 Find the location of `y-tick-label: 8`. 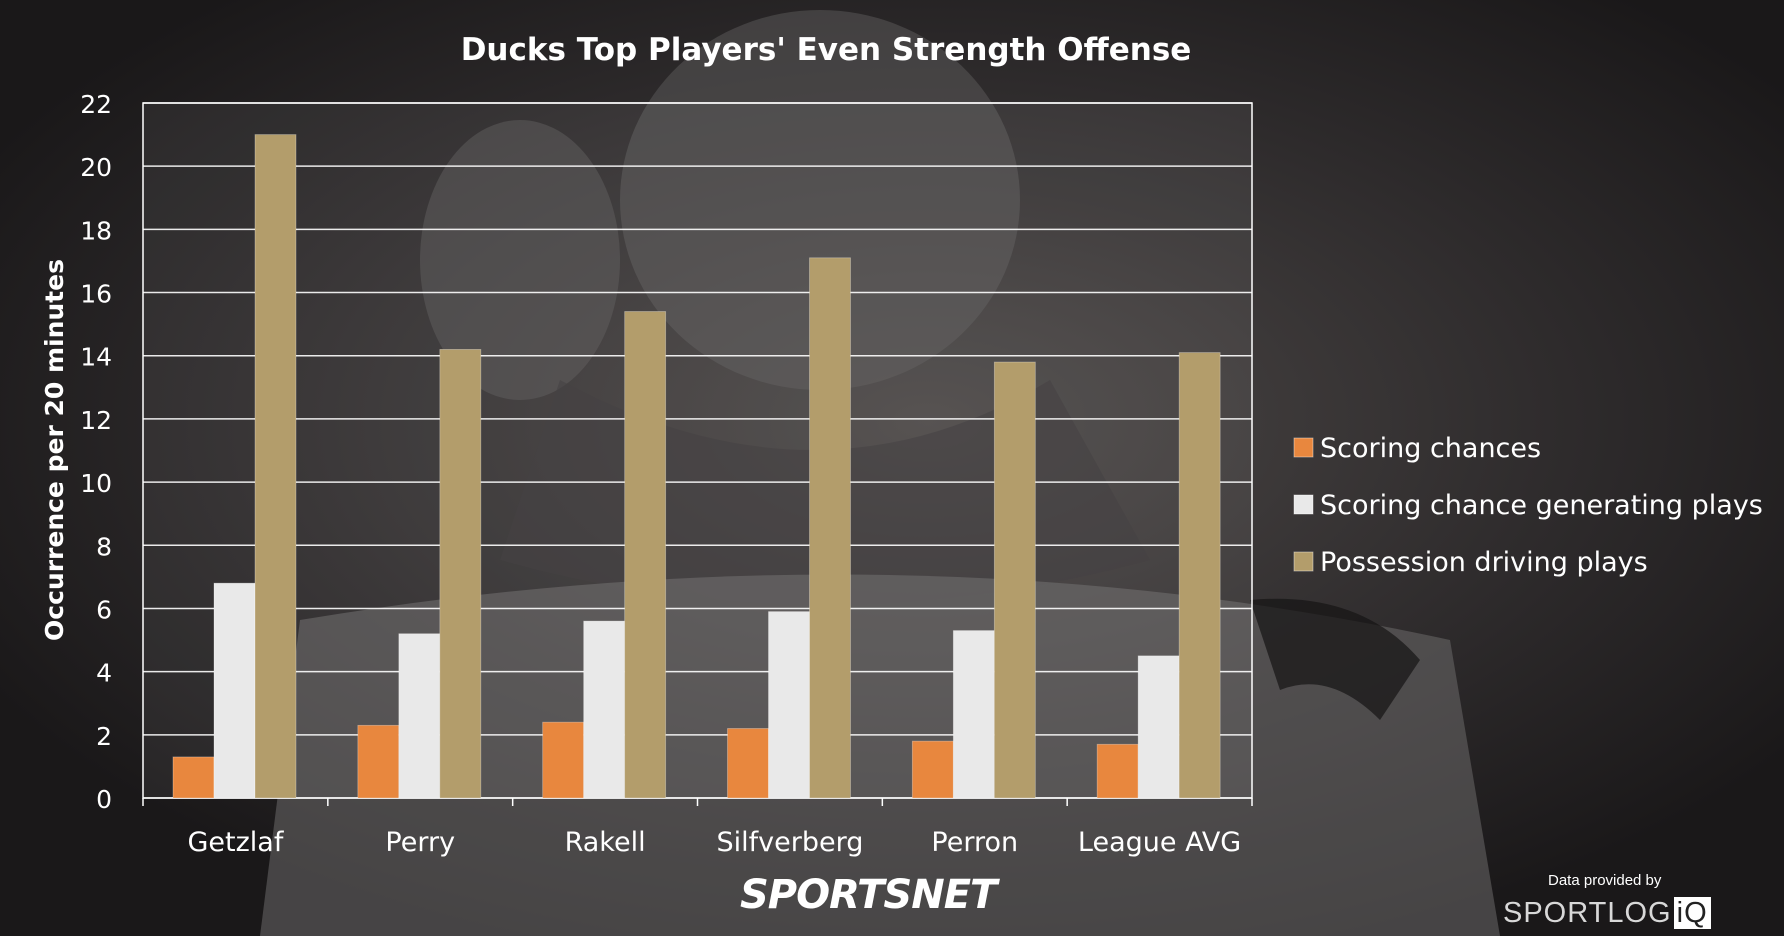

y-tick-label: 8 is located at coordinates (104, 546).